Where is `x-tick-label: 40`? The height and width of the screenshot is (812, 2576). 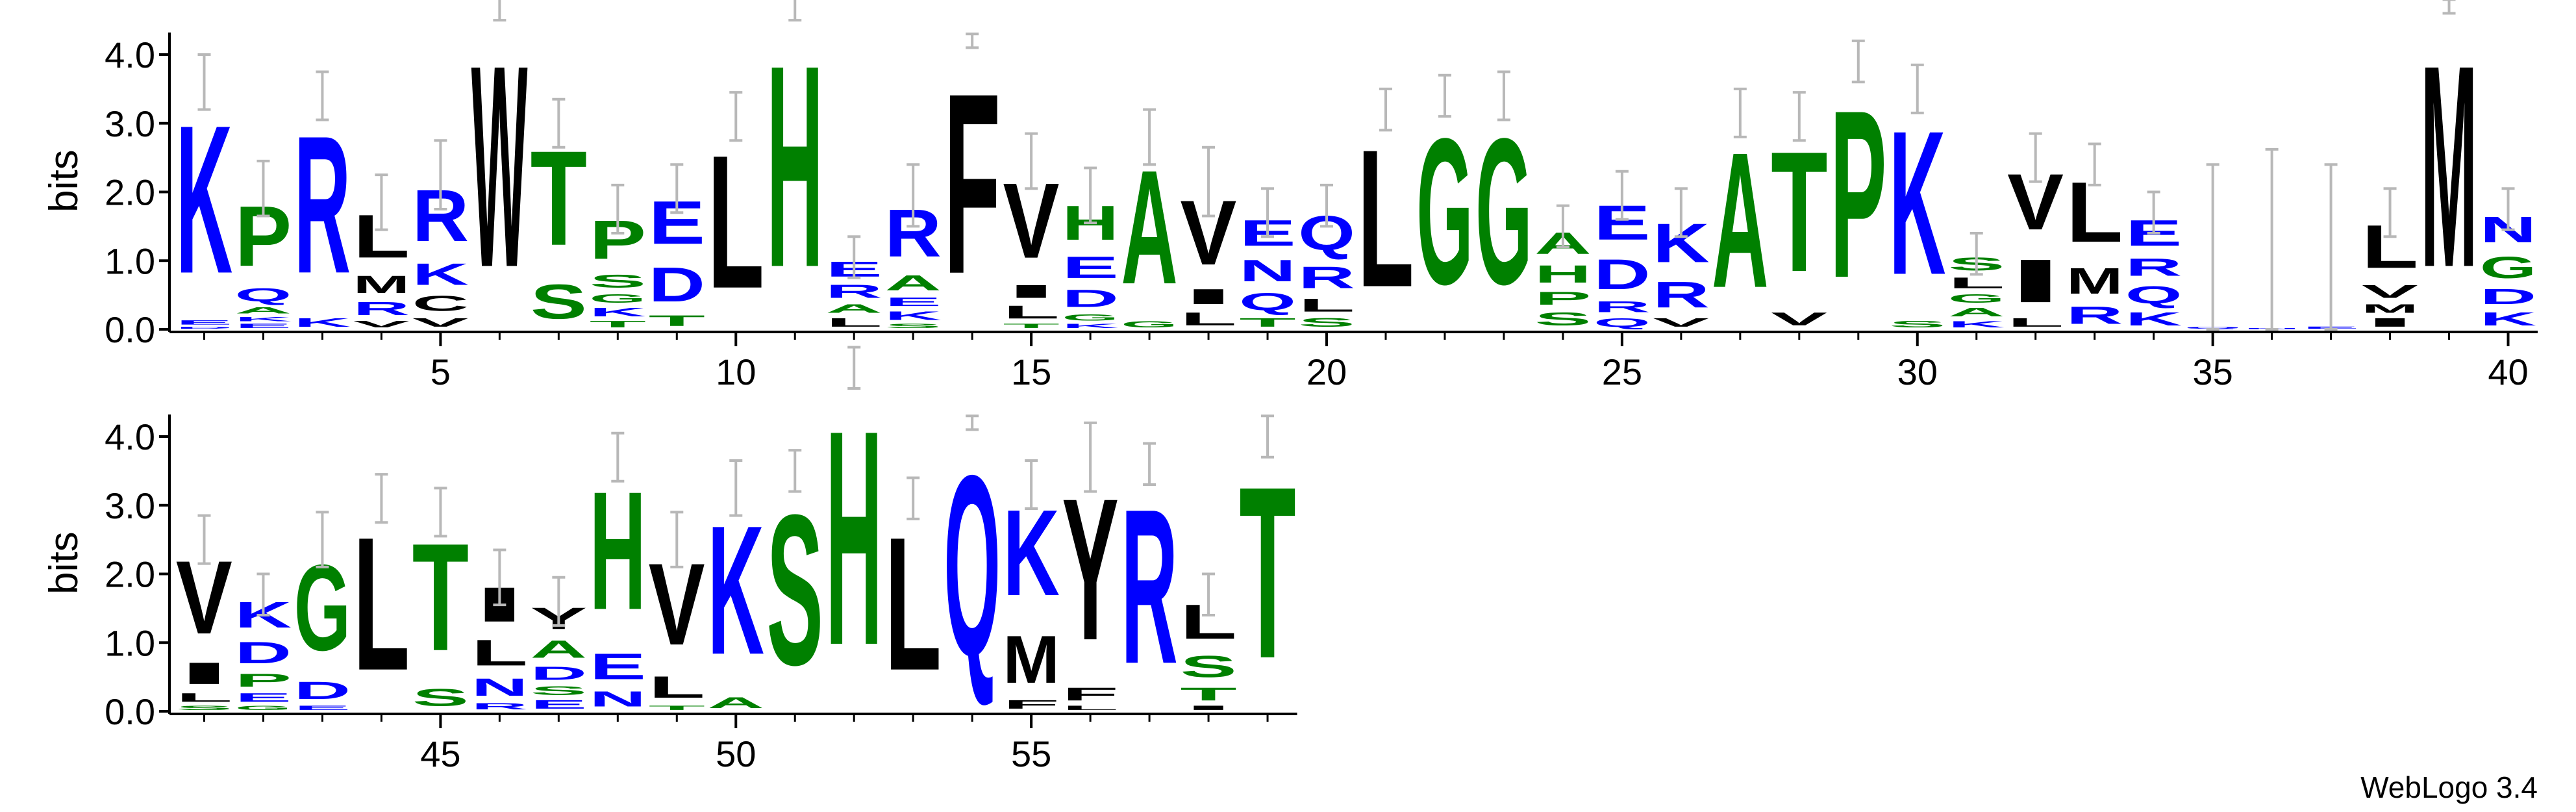 x-tick-label: 40 is located at coordinates (2508, 371).